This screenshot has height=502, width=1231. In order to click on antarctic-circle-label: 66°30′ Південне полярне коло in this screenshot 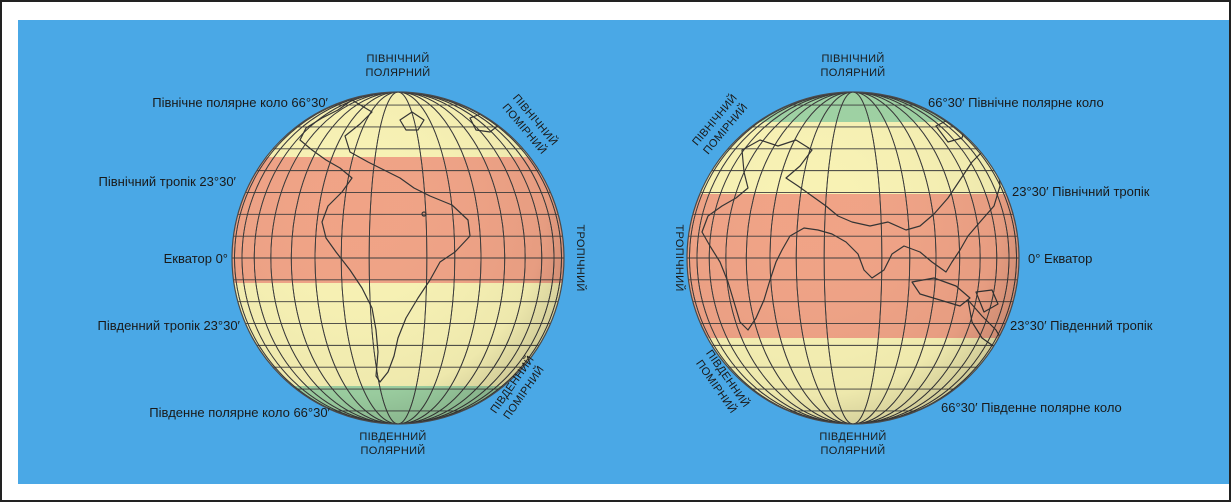, I will do `click(1031, 407)`.